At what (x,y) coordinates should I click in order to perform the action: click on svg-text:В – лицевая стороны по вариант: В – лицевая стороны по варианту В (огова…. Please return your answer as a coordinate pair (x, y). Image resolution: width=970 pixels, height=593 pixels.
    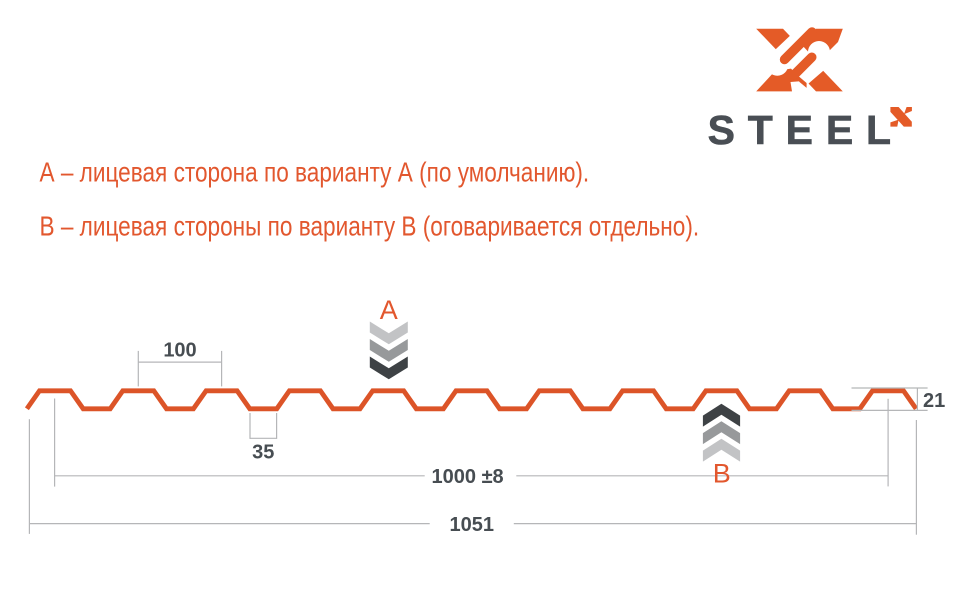
    Looking at the image, I should click on (370, 226).